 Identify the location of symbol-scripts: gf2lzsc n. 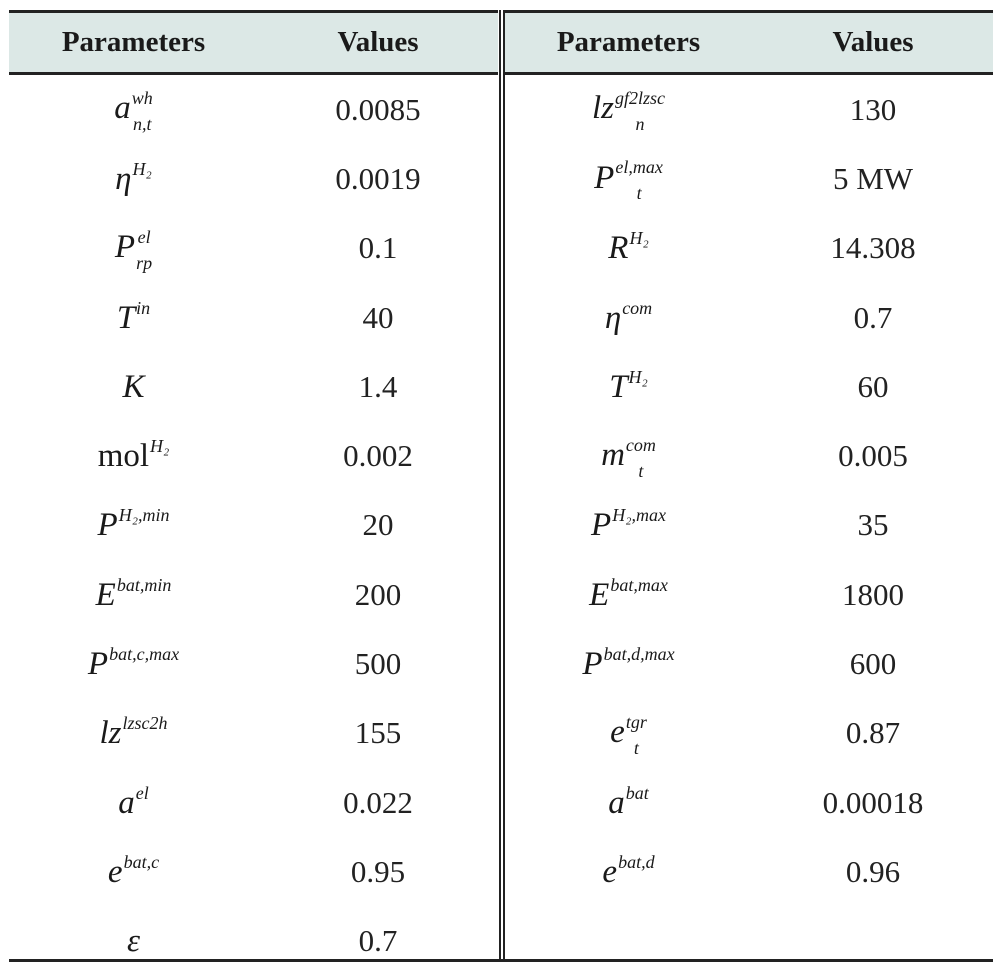
(640, 111).